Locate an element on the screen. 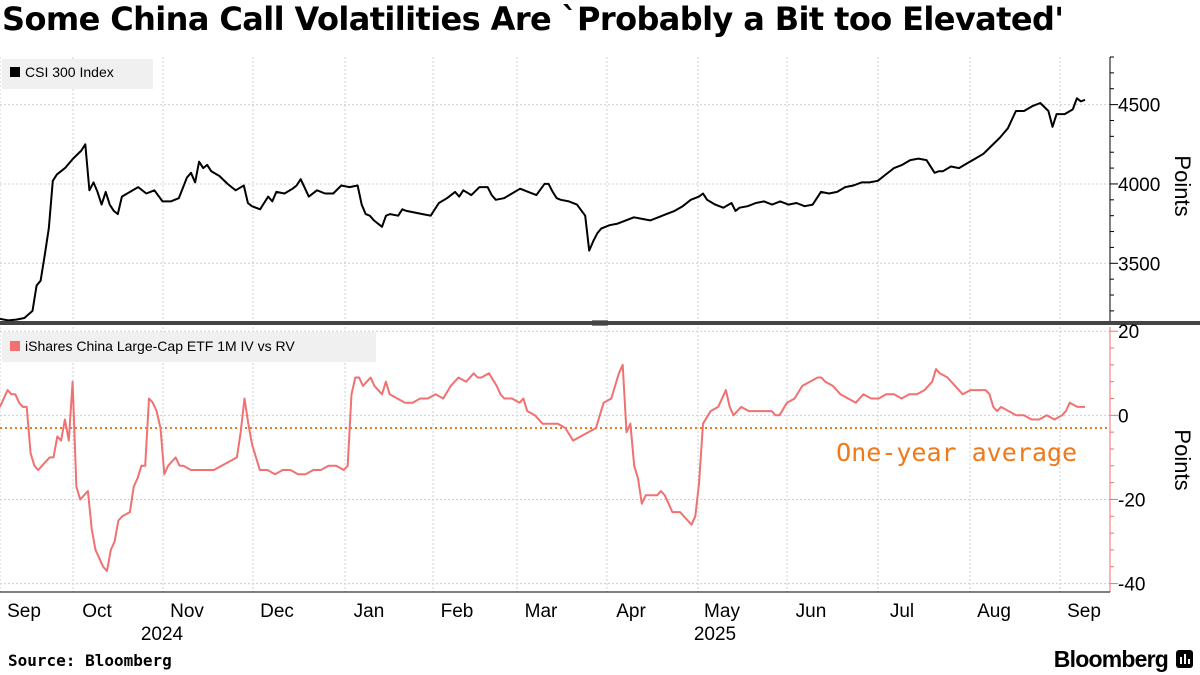 The image size is (1200, 675). divider-bar is located at coordinates (600, 323).